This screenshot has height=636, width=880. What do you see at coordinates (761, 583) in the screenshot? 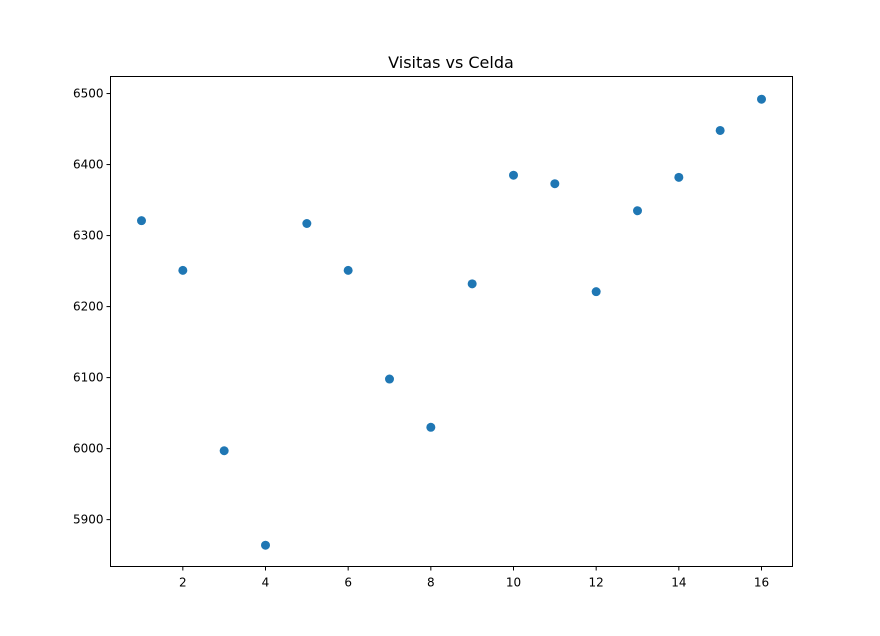
I see `x-tick-label: 16` at bounding box center [761, 583].